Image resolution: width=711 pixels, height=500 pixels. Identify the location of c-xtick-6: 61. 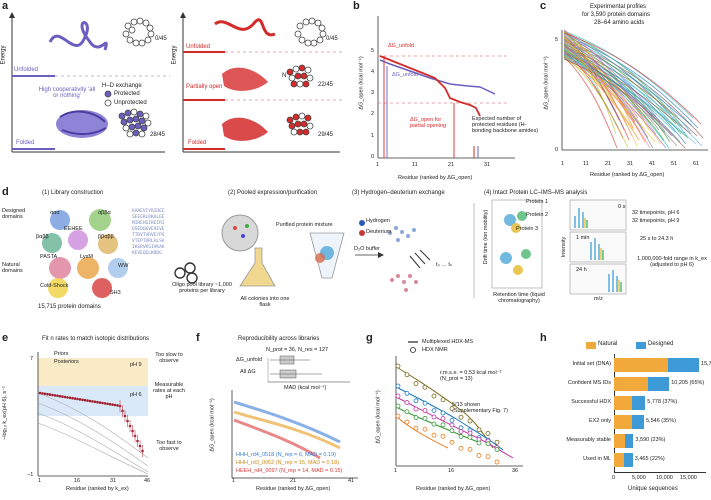
(696, 164).